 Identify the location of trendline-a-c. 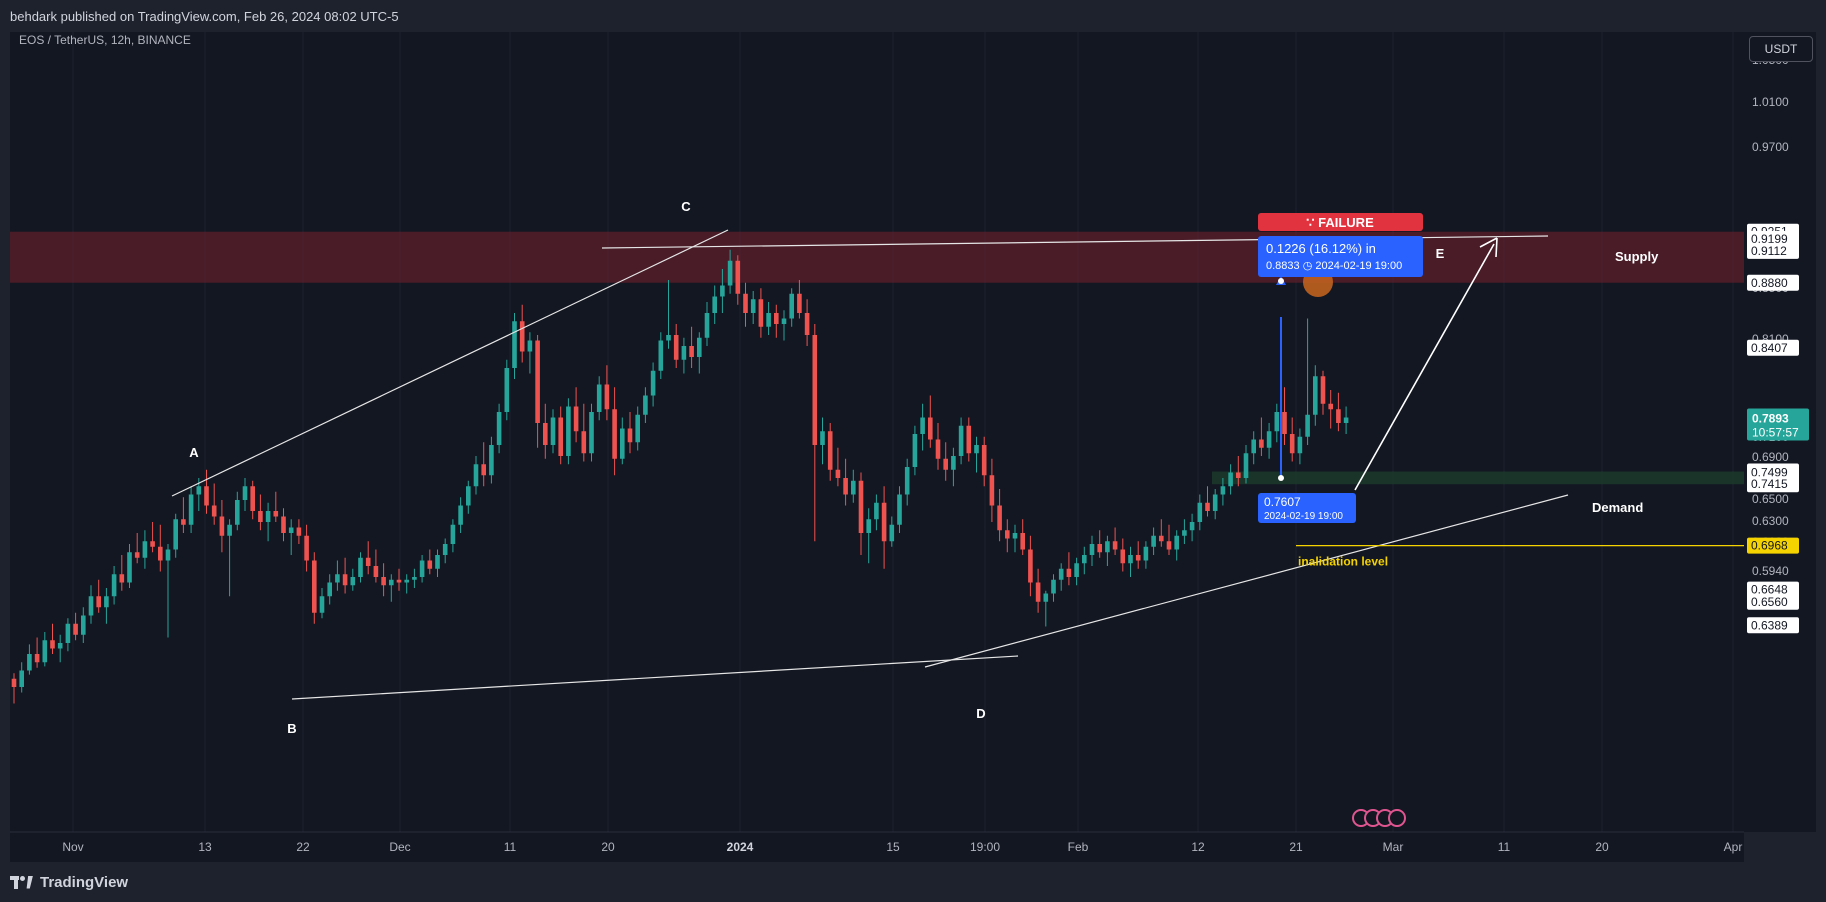
(450, 363).